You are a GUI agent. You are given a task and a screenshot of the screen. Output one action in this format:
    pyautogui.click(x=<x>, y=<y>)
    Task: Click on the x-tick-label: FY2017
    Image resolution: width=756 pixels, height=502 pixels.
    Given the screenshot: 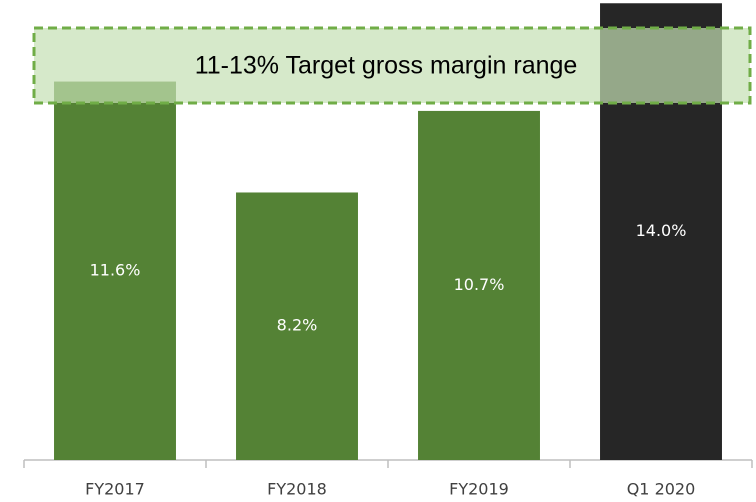 What is the action you would take?
    pyautogui.click(x=115, y=489)
    